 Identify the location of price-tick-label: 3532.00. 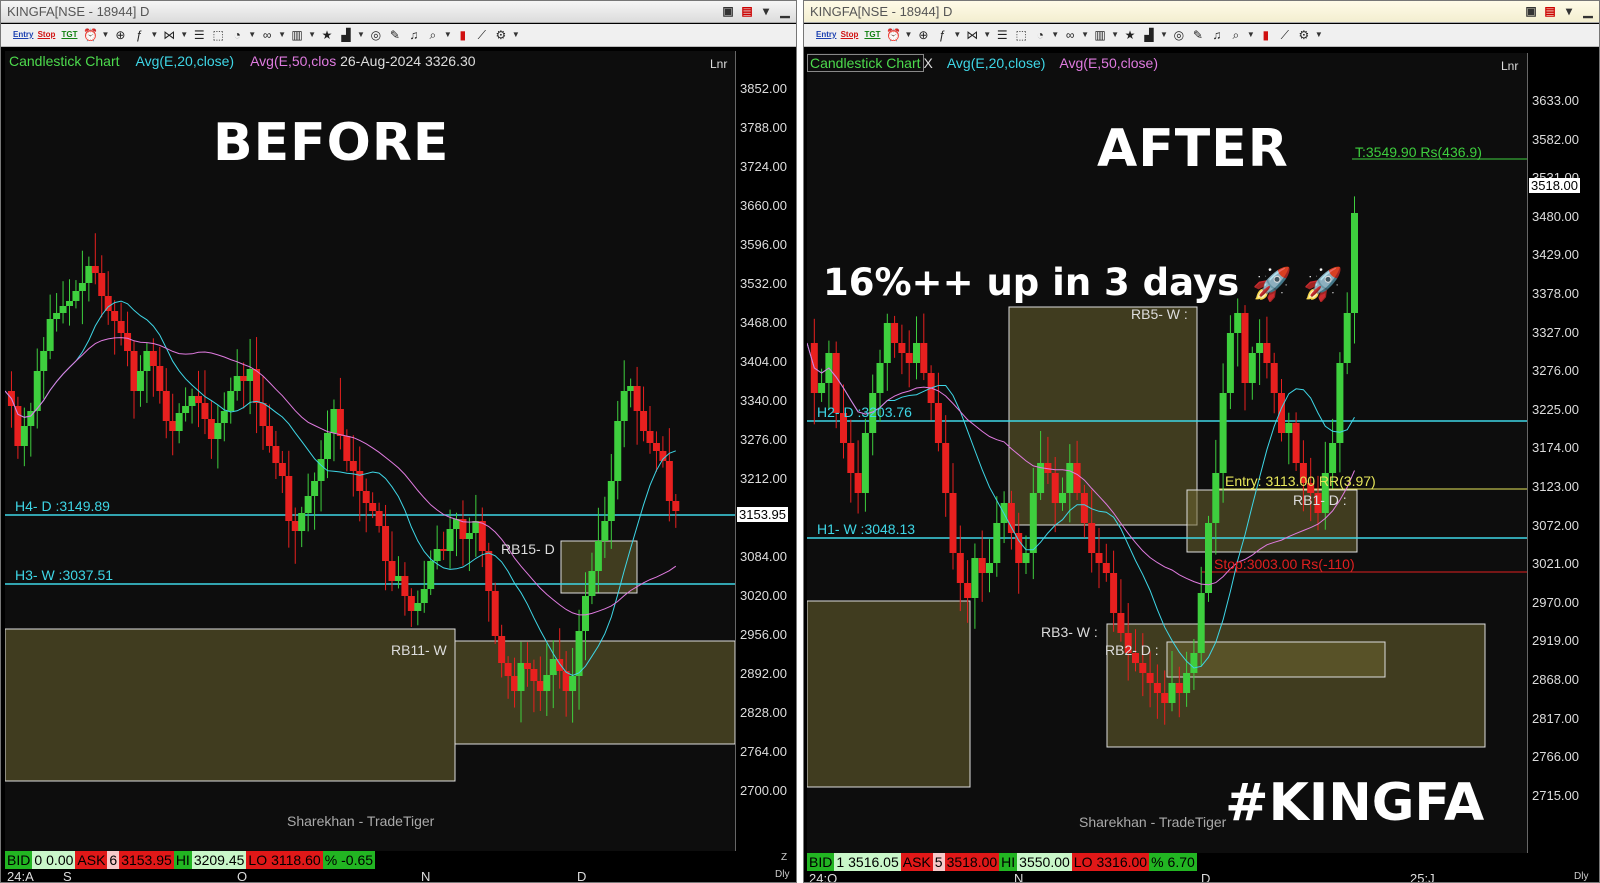
(763, 283).